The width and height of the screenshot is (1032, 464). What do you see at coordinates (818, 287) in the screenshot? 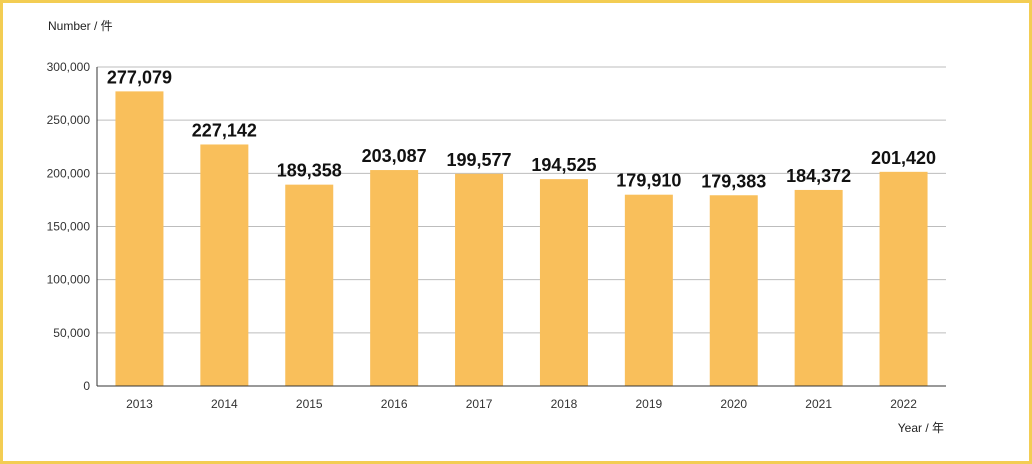
I see `bar-2021` at bounding box center [818, 287].